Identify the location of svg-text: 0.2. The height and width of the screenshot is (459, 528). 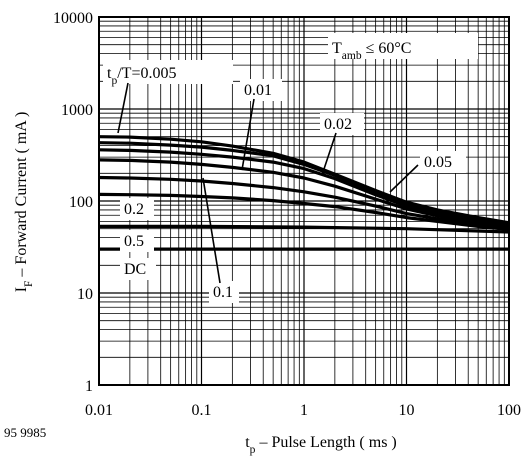
(134, 209).